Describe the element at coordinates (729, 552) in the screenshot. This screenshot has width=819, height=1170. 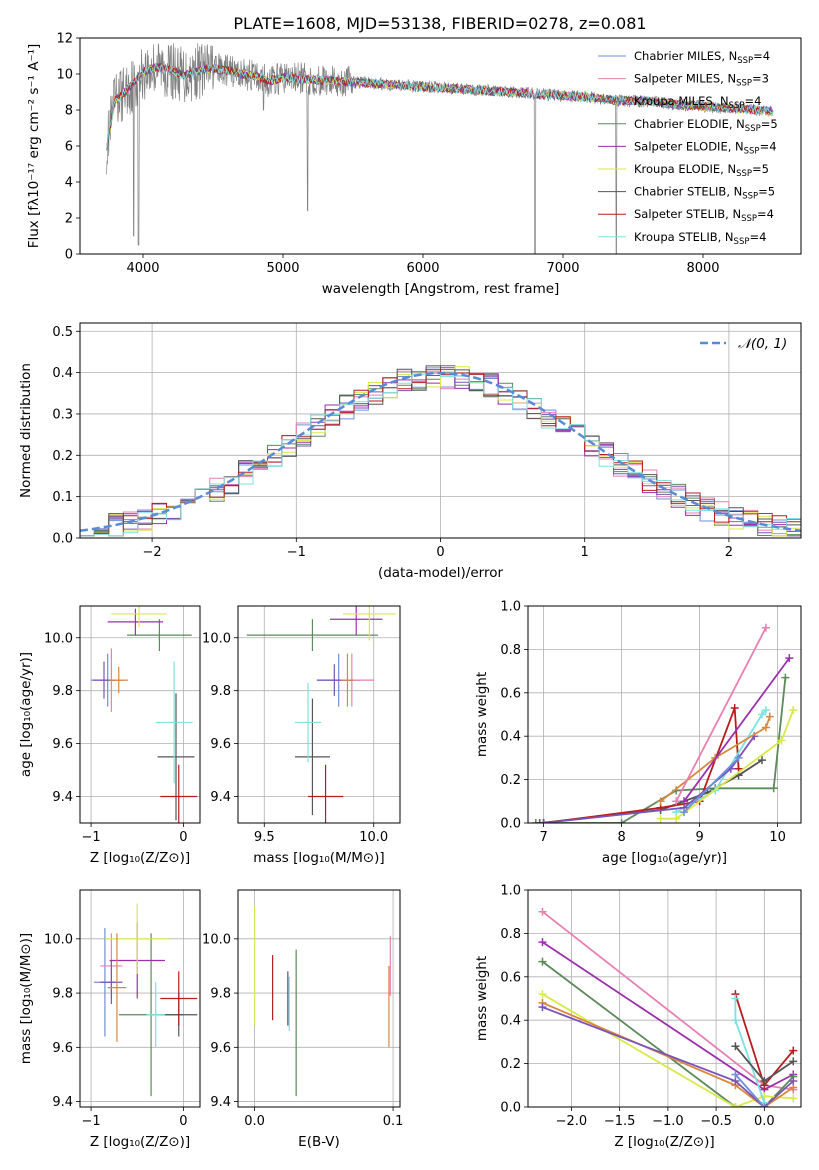
I see `x-tick-label: 2` at that location.